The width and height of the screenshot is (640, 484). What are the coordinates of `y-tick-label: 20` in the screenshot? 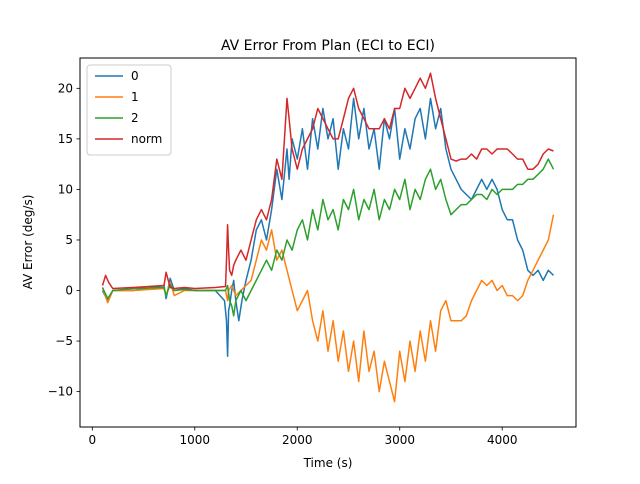 It's located at (65, 88).